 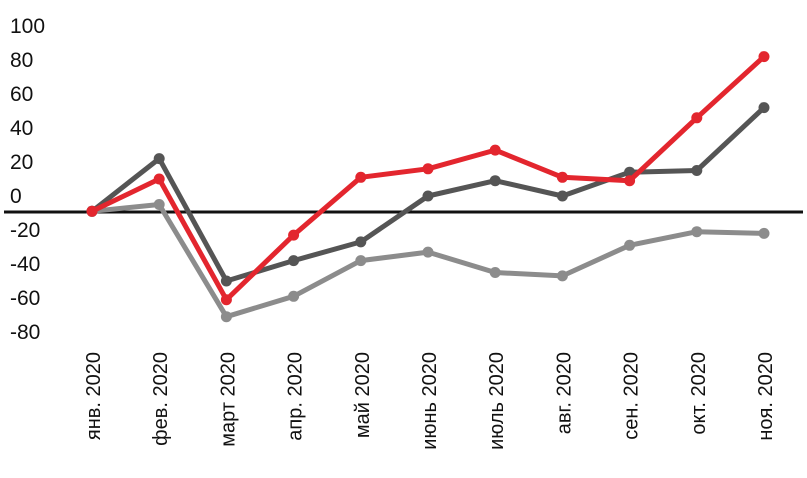 What do you see at coordinates (564, 393) in the screenshot?
I see `x-tick-label: авг. 2020` at bounding box center [564, 393].